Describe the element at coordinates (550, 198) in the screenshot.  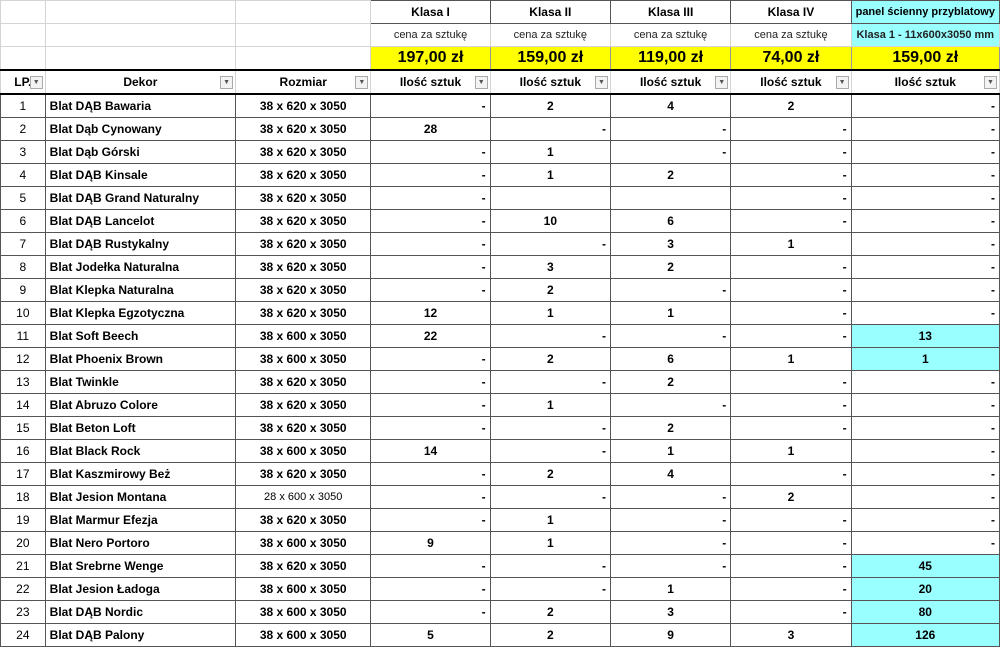
I see `qty-cell` at that location.